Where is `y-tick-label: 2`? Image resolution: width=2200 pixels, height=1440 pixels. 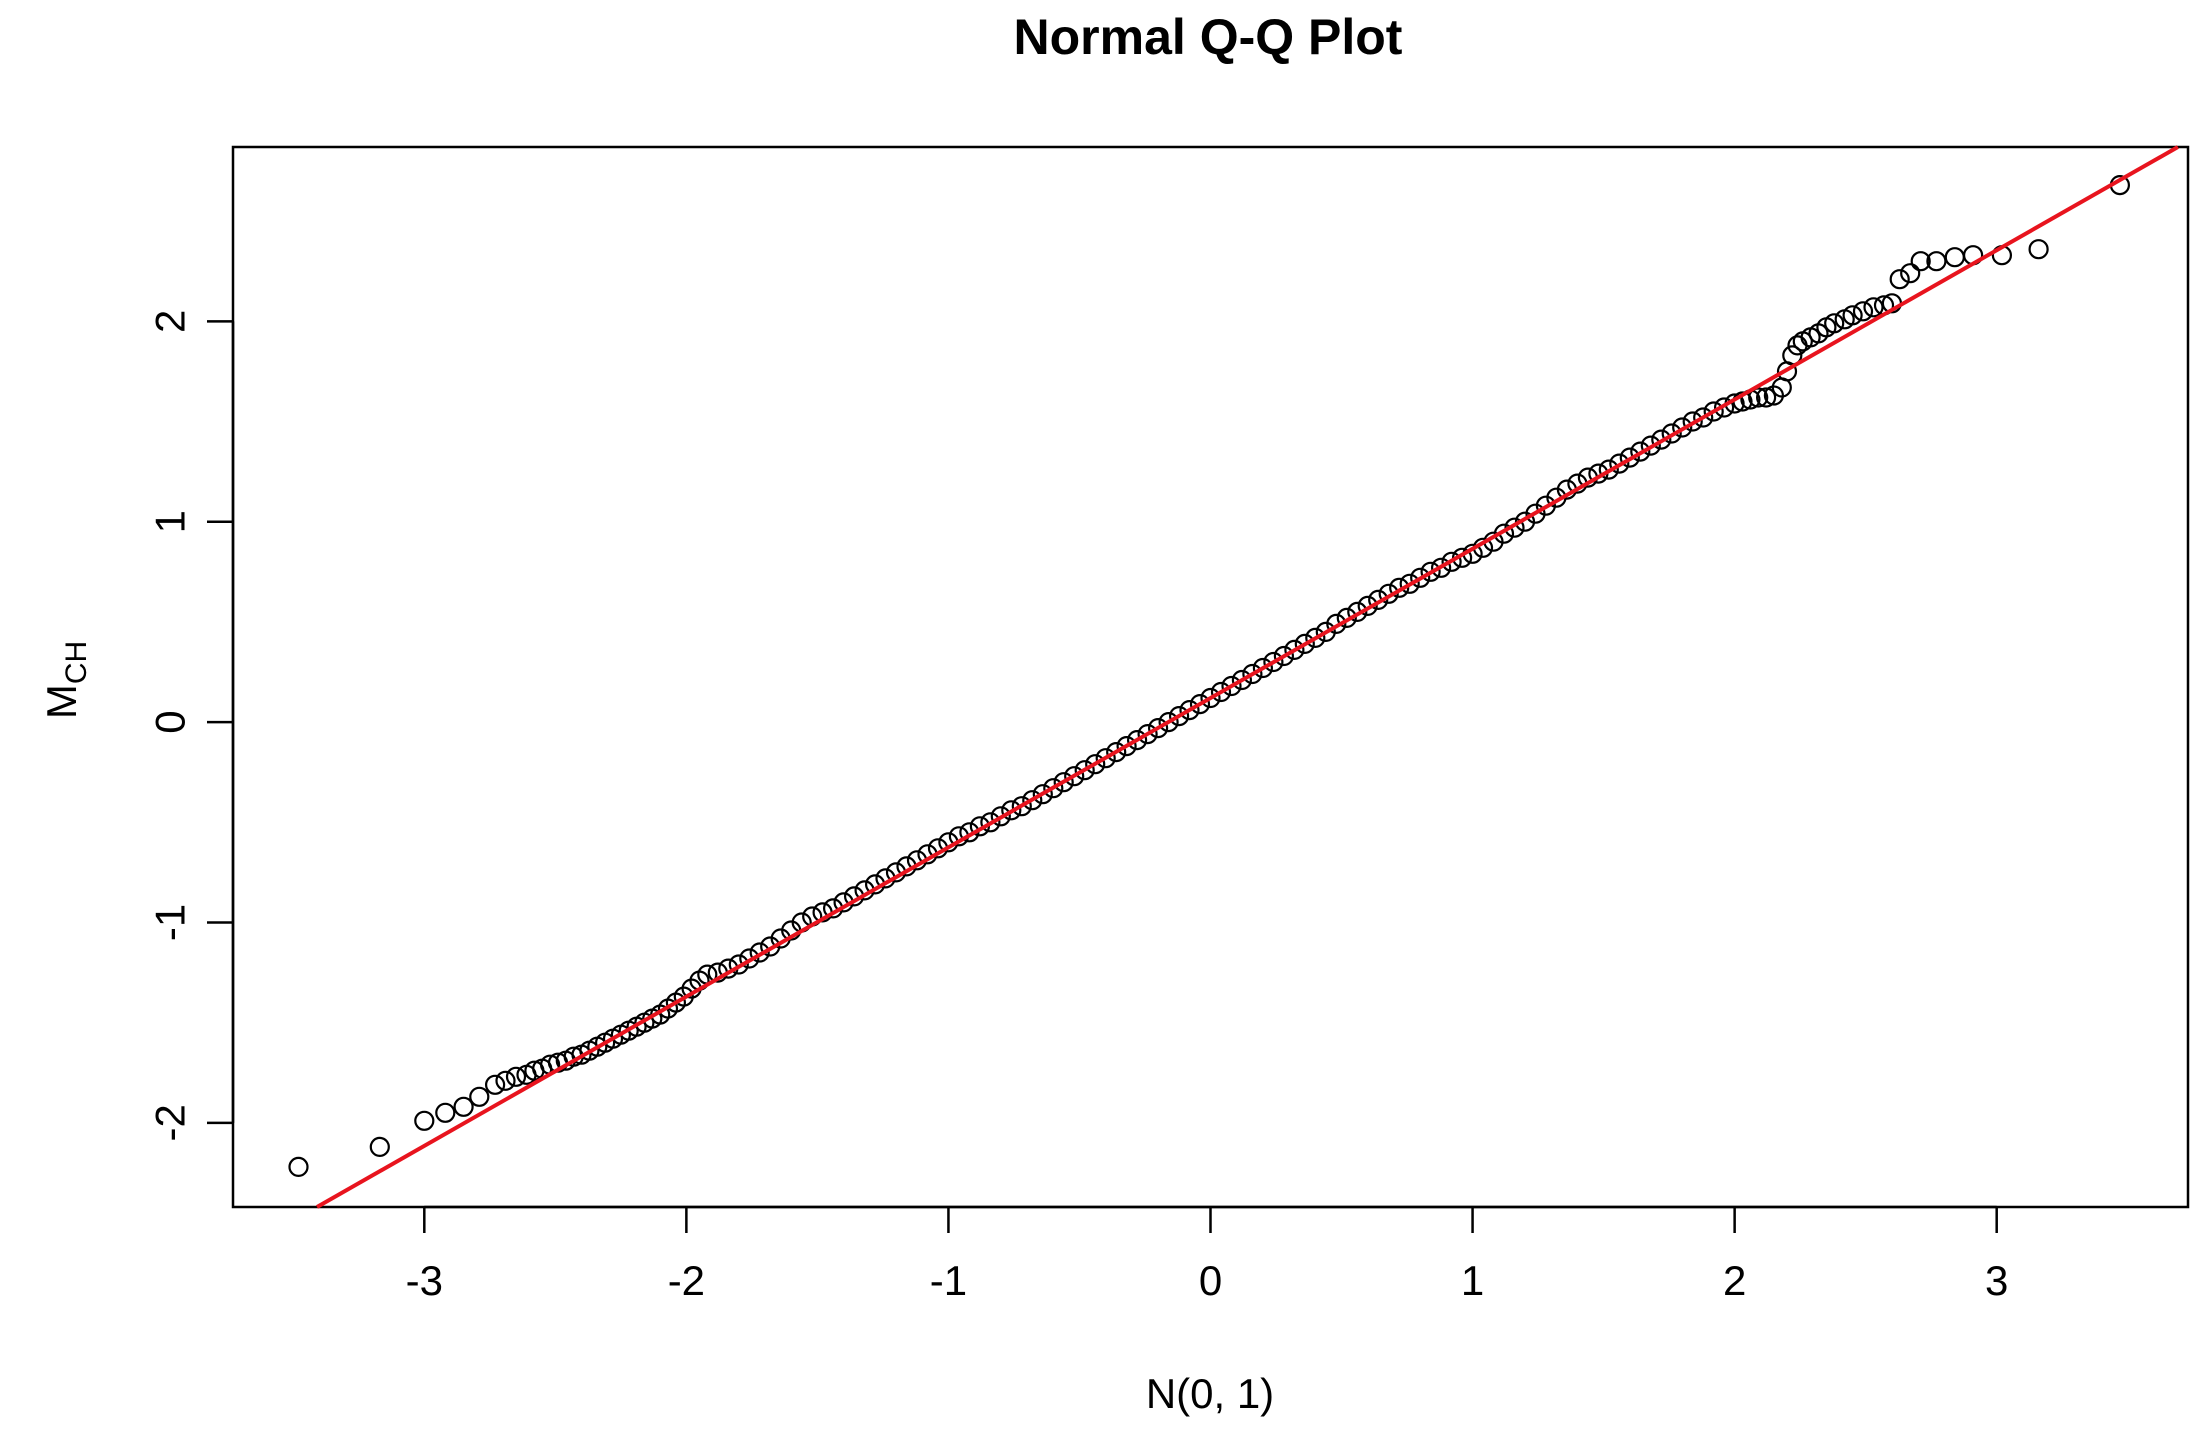
y-tick-label: 2 is located at coordinates (170, 321).